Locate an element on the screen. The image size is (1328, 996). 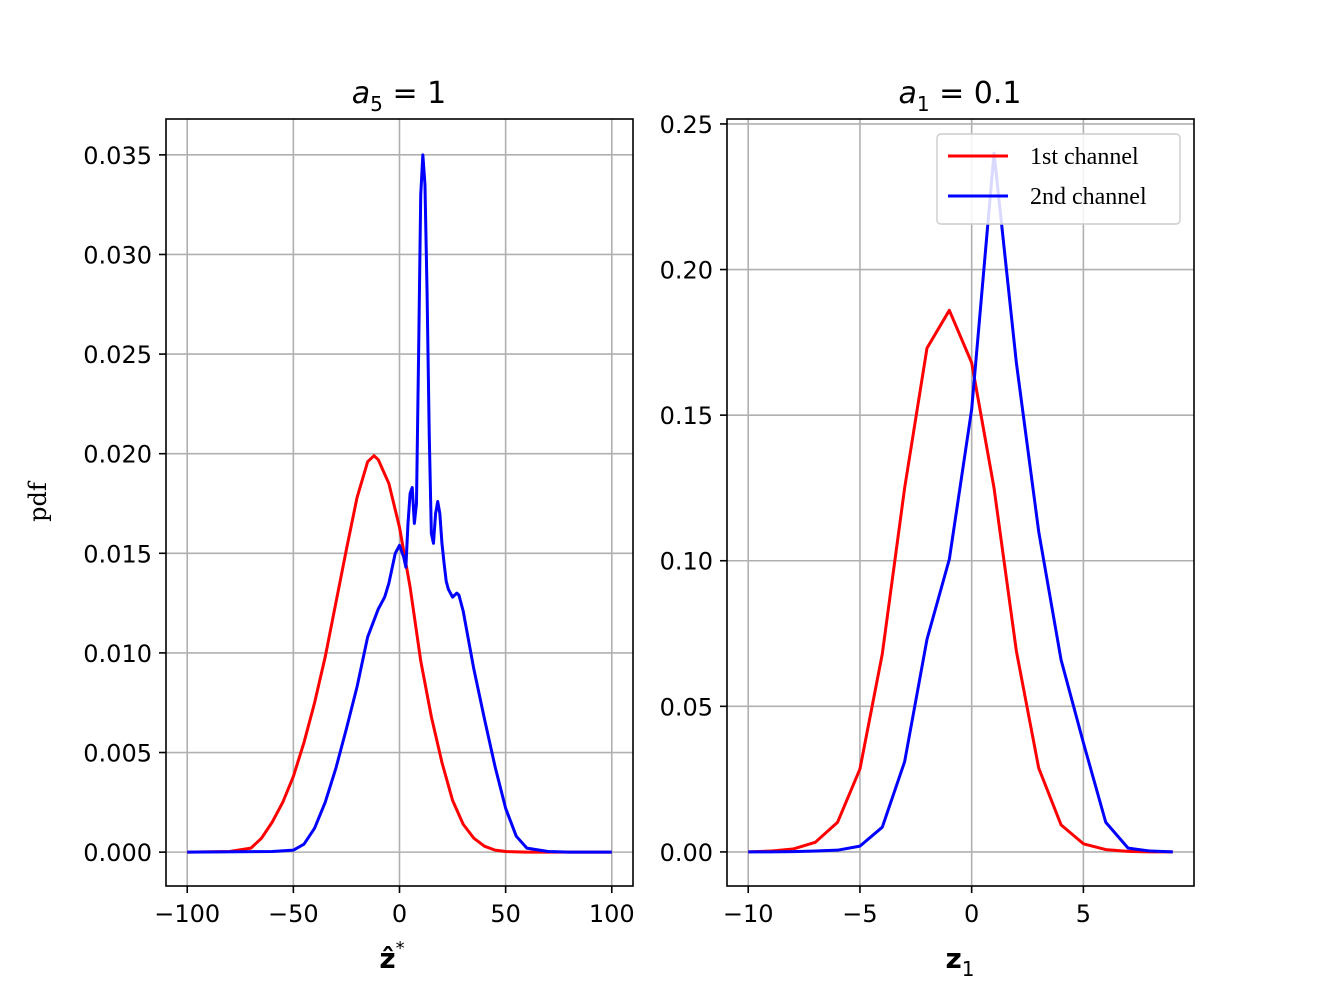
left-xlabel-main: ẑ is located at coordinates (387, 958).